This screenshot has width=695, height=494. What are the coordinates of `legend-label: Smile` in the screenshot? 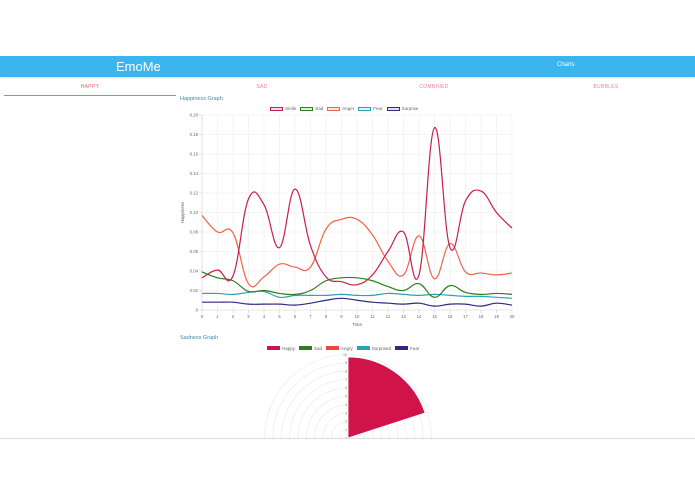 It's located at (291, 108).